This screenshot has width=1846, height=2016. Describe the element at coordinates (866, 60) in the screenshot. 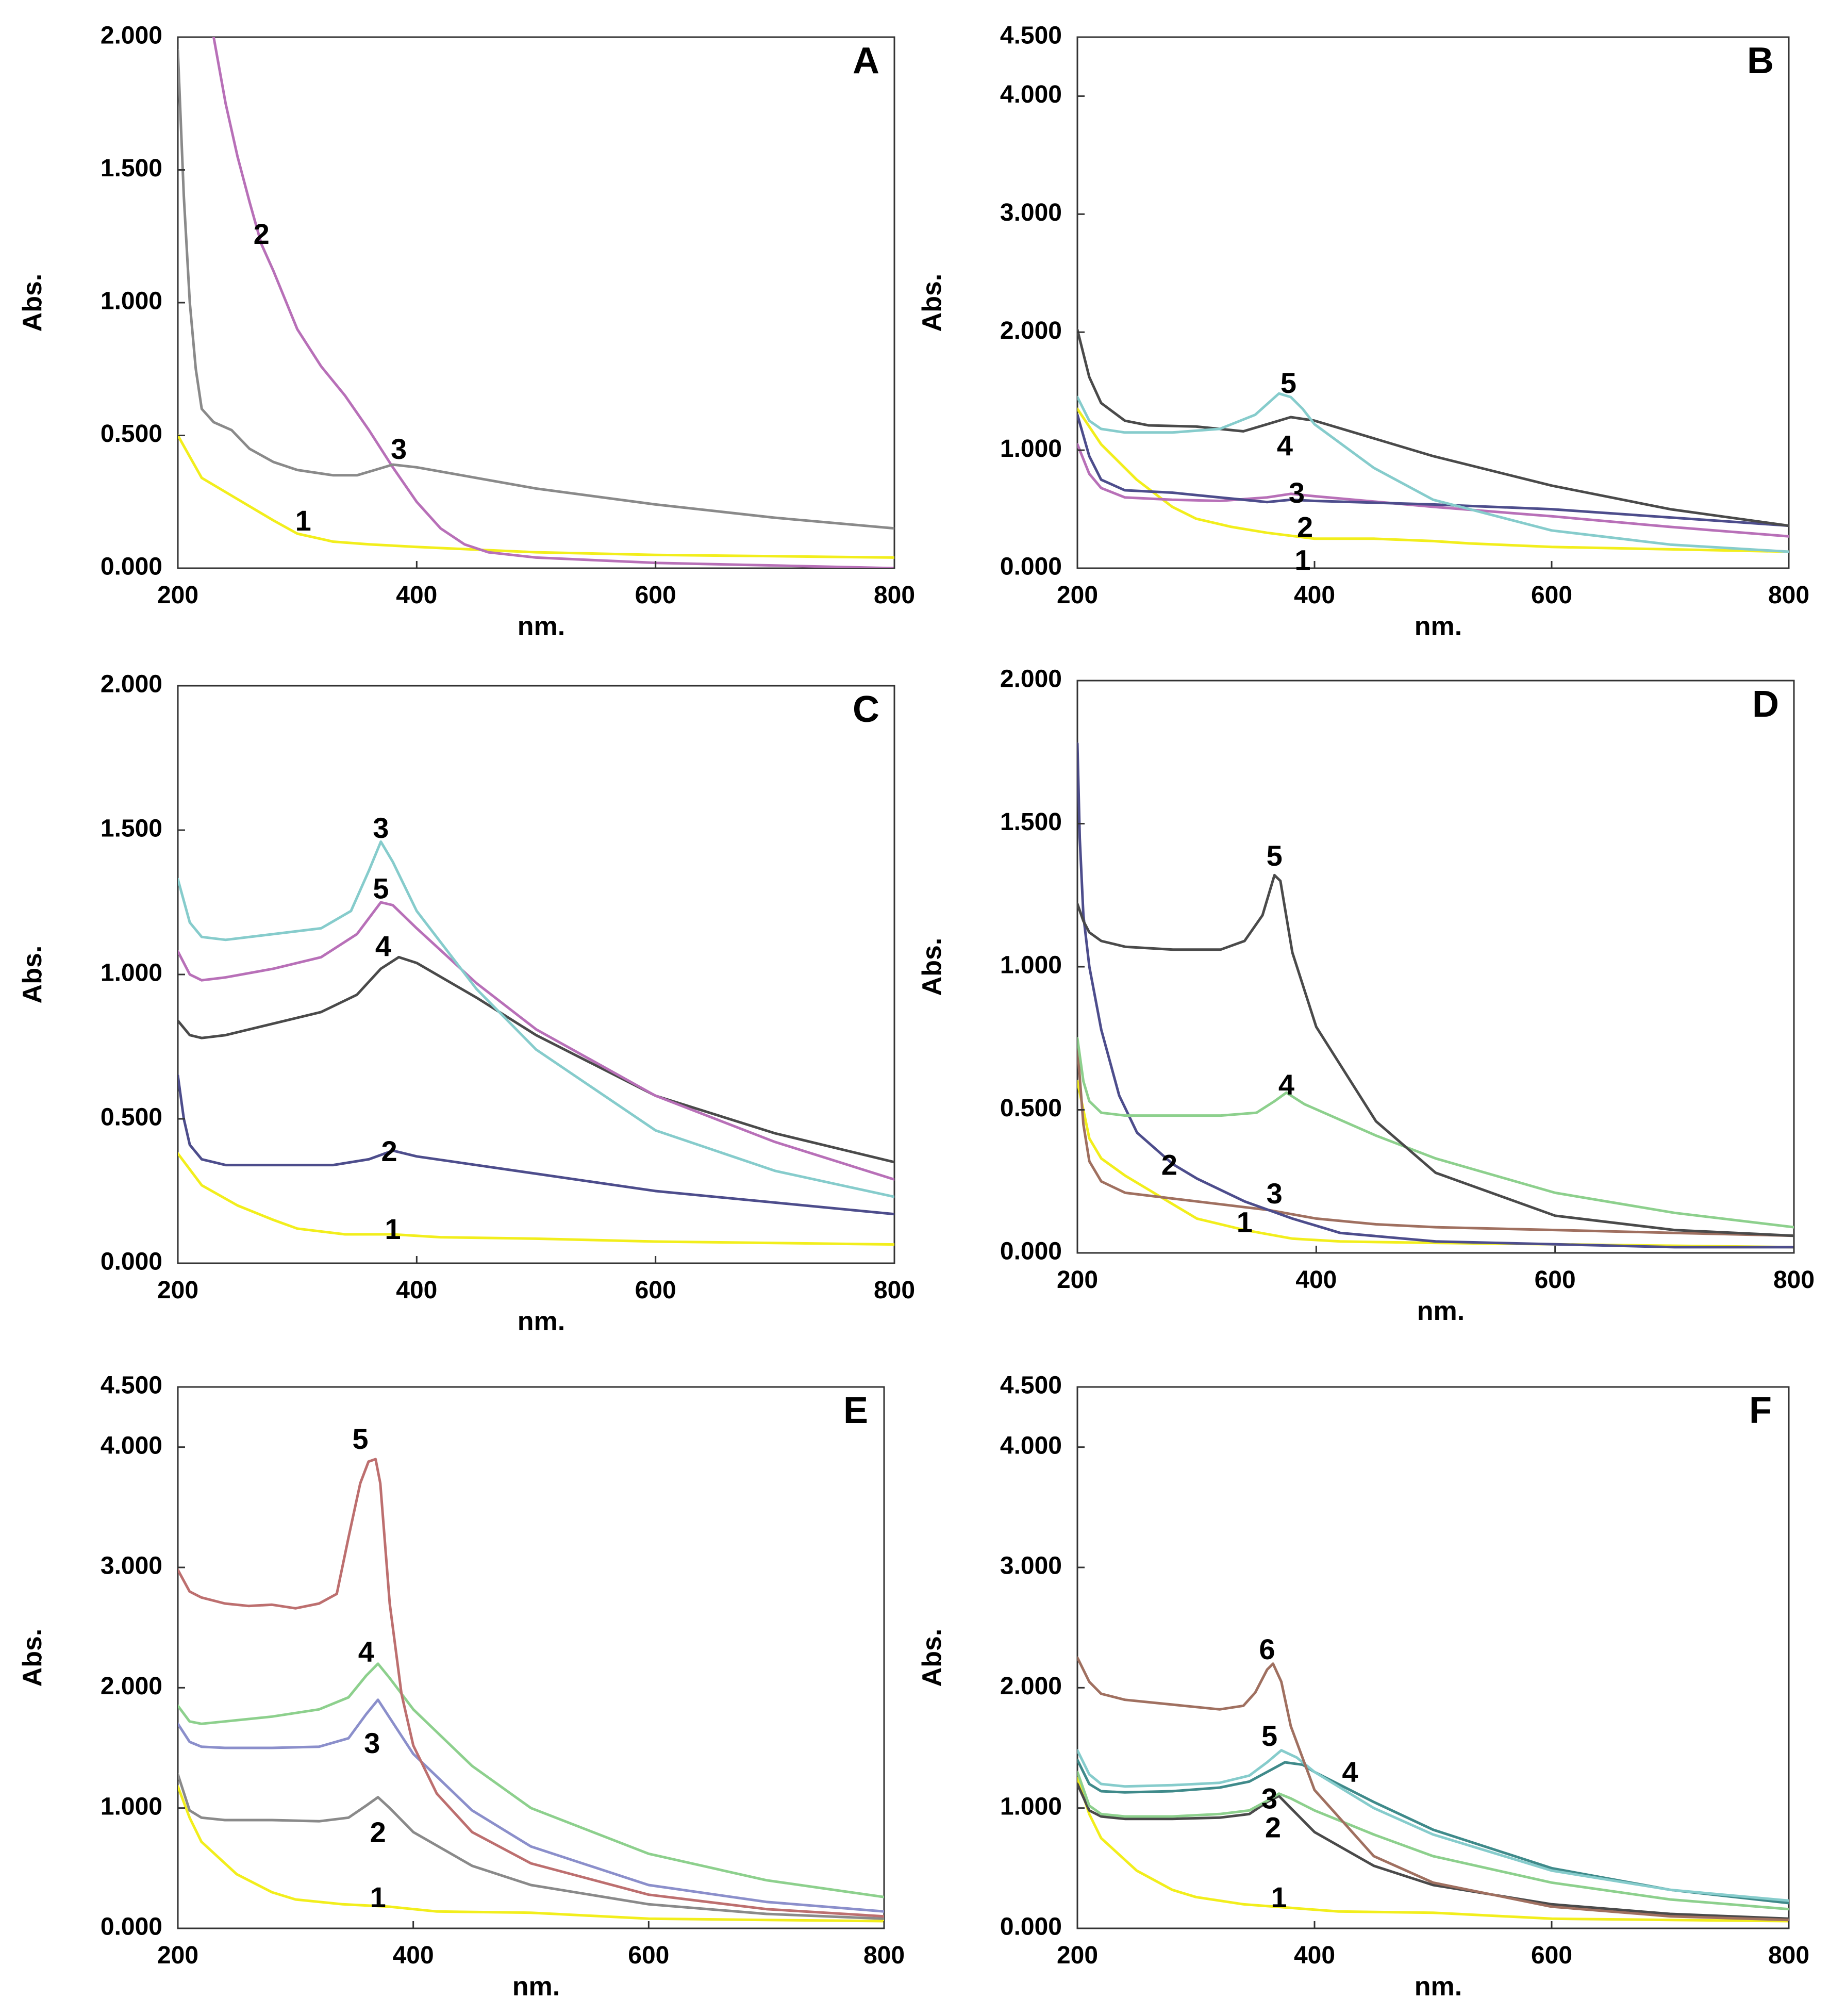

I see `panel-letter: A` at that location.